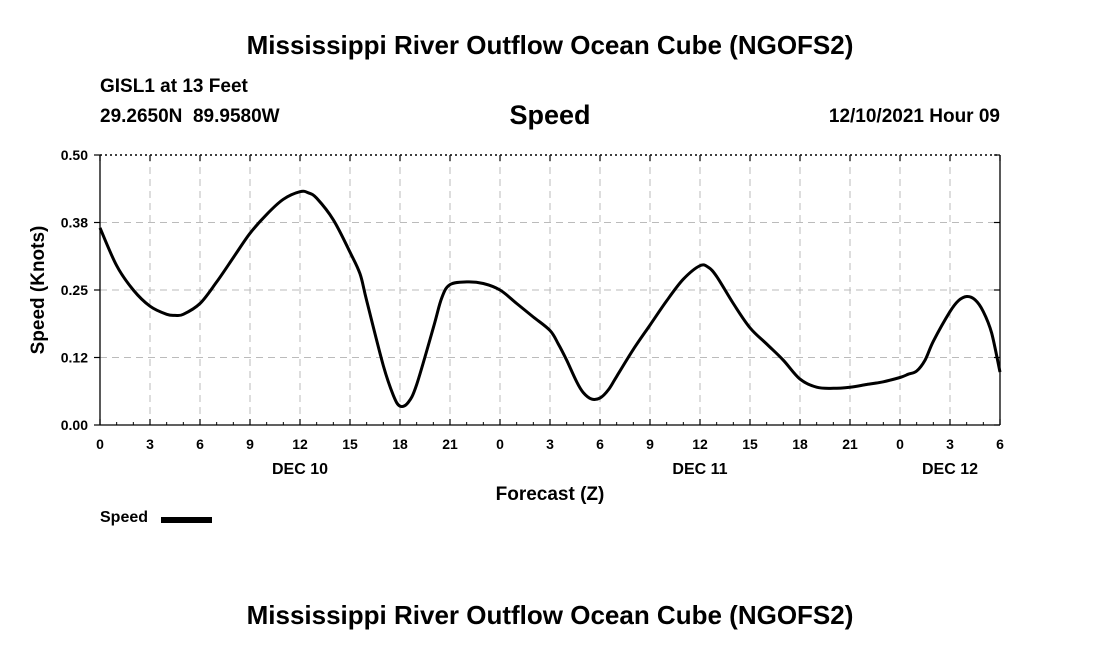 This screenshot has height=650, width=1100. I want to click on legend-swatch, so click(186, 520).